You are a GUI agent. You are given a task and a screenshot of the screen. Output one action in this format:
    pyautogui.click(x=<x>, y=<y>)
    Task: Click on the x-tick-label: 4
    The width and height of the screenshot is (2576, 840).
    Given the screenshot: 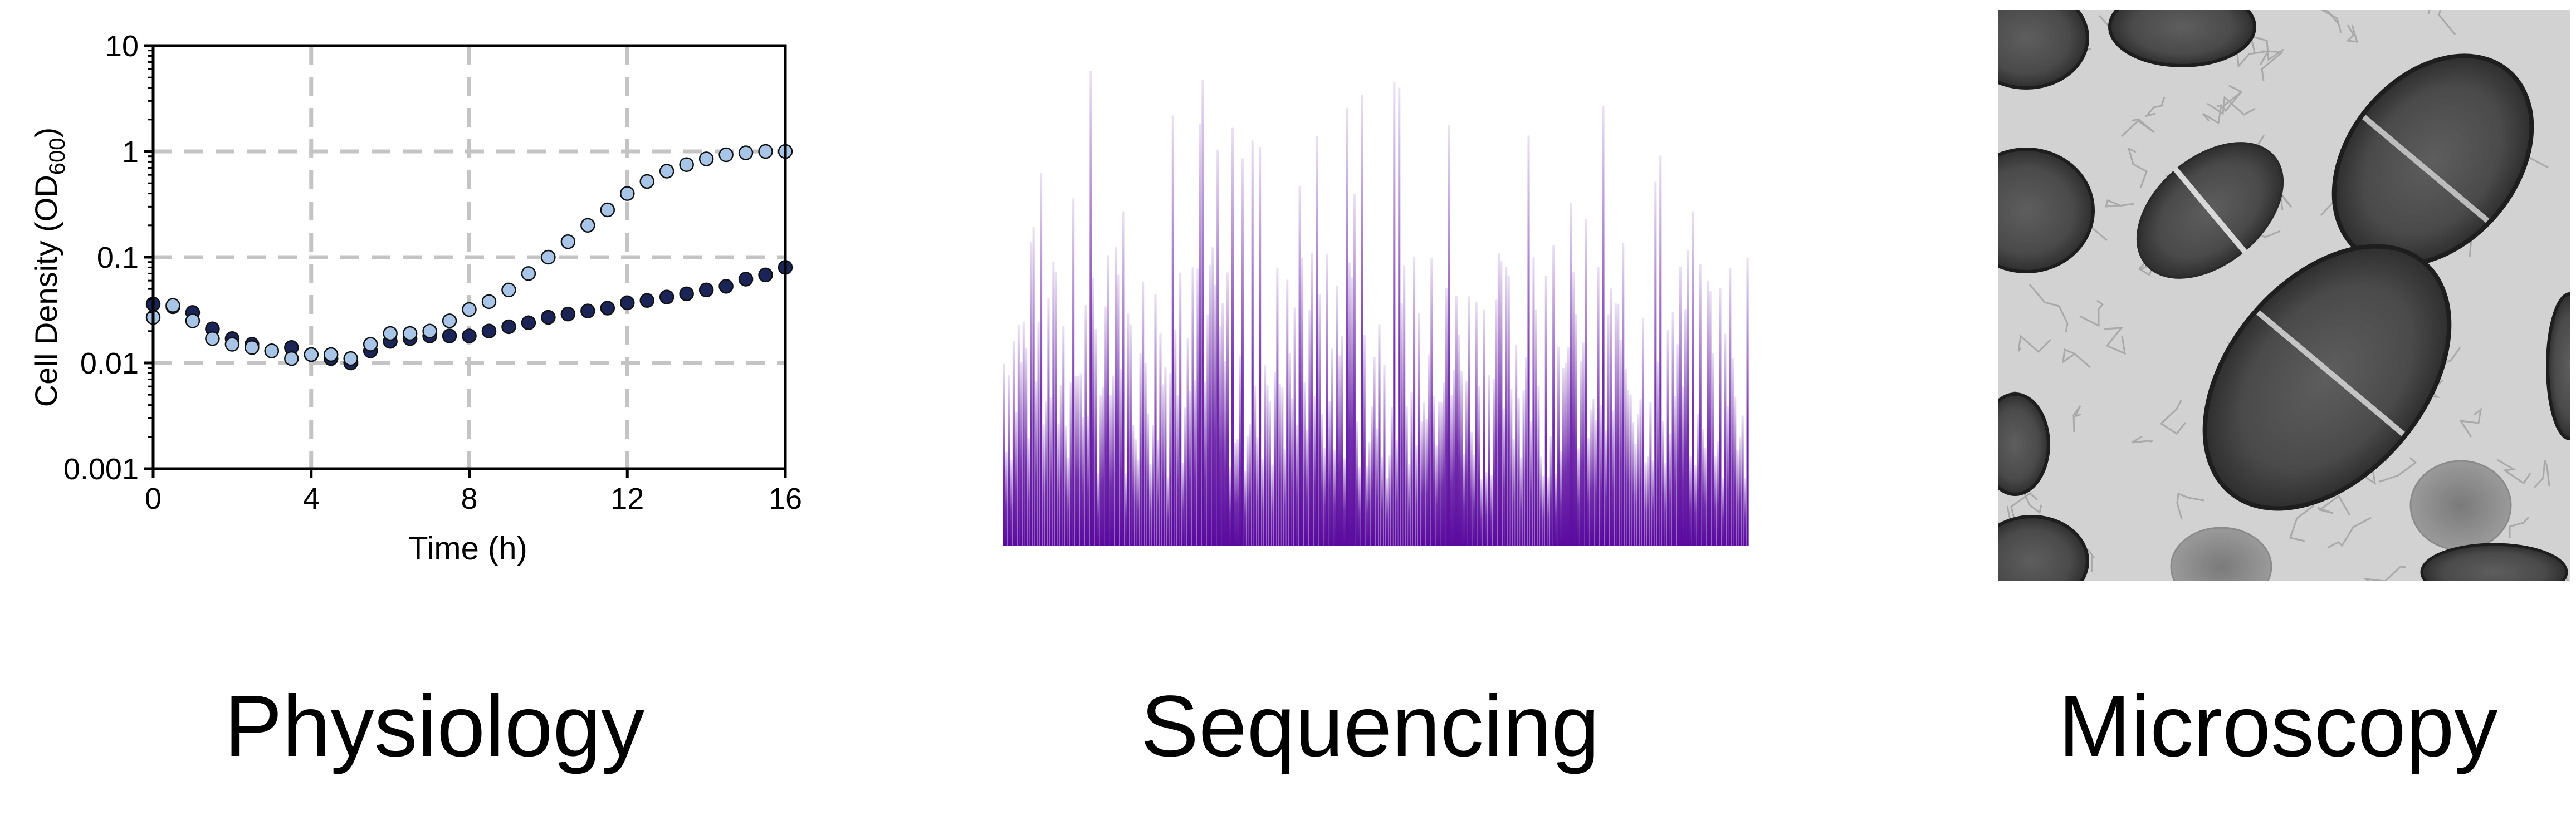 What is the action you would take?
    pyautogui.click(x=312, y=499)
    